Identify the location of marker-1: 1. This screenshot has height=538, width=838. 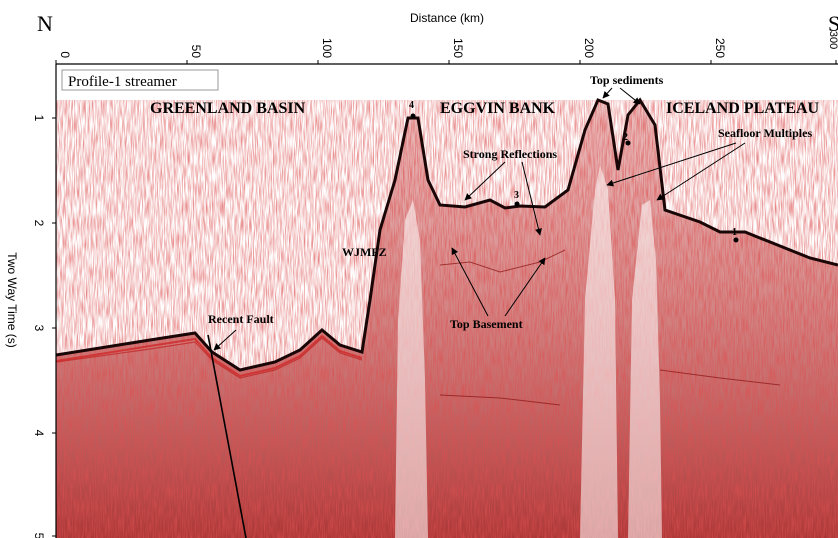
(734, 232).